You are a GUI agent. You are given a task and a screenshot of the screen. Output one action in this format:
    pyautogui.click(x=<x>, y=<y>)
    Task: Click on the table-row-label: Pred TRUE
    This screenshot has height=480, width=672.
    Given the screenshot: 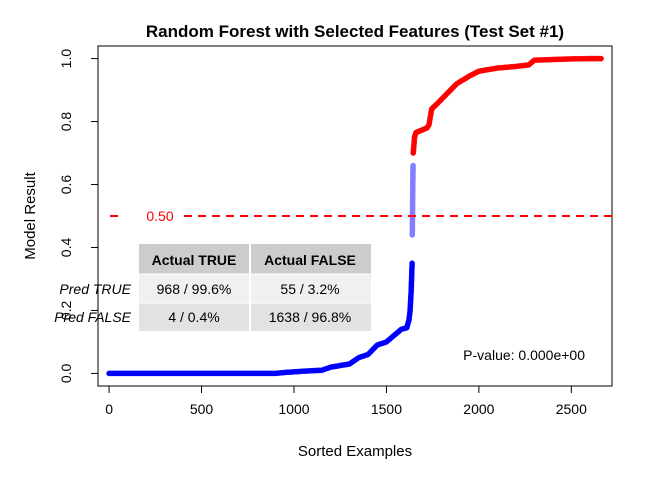 What is the action you would take?
    pyautogui.click(x=95, y=289)
    